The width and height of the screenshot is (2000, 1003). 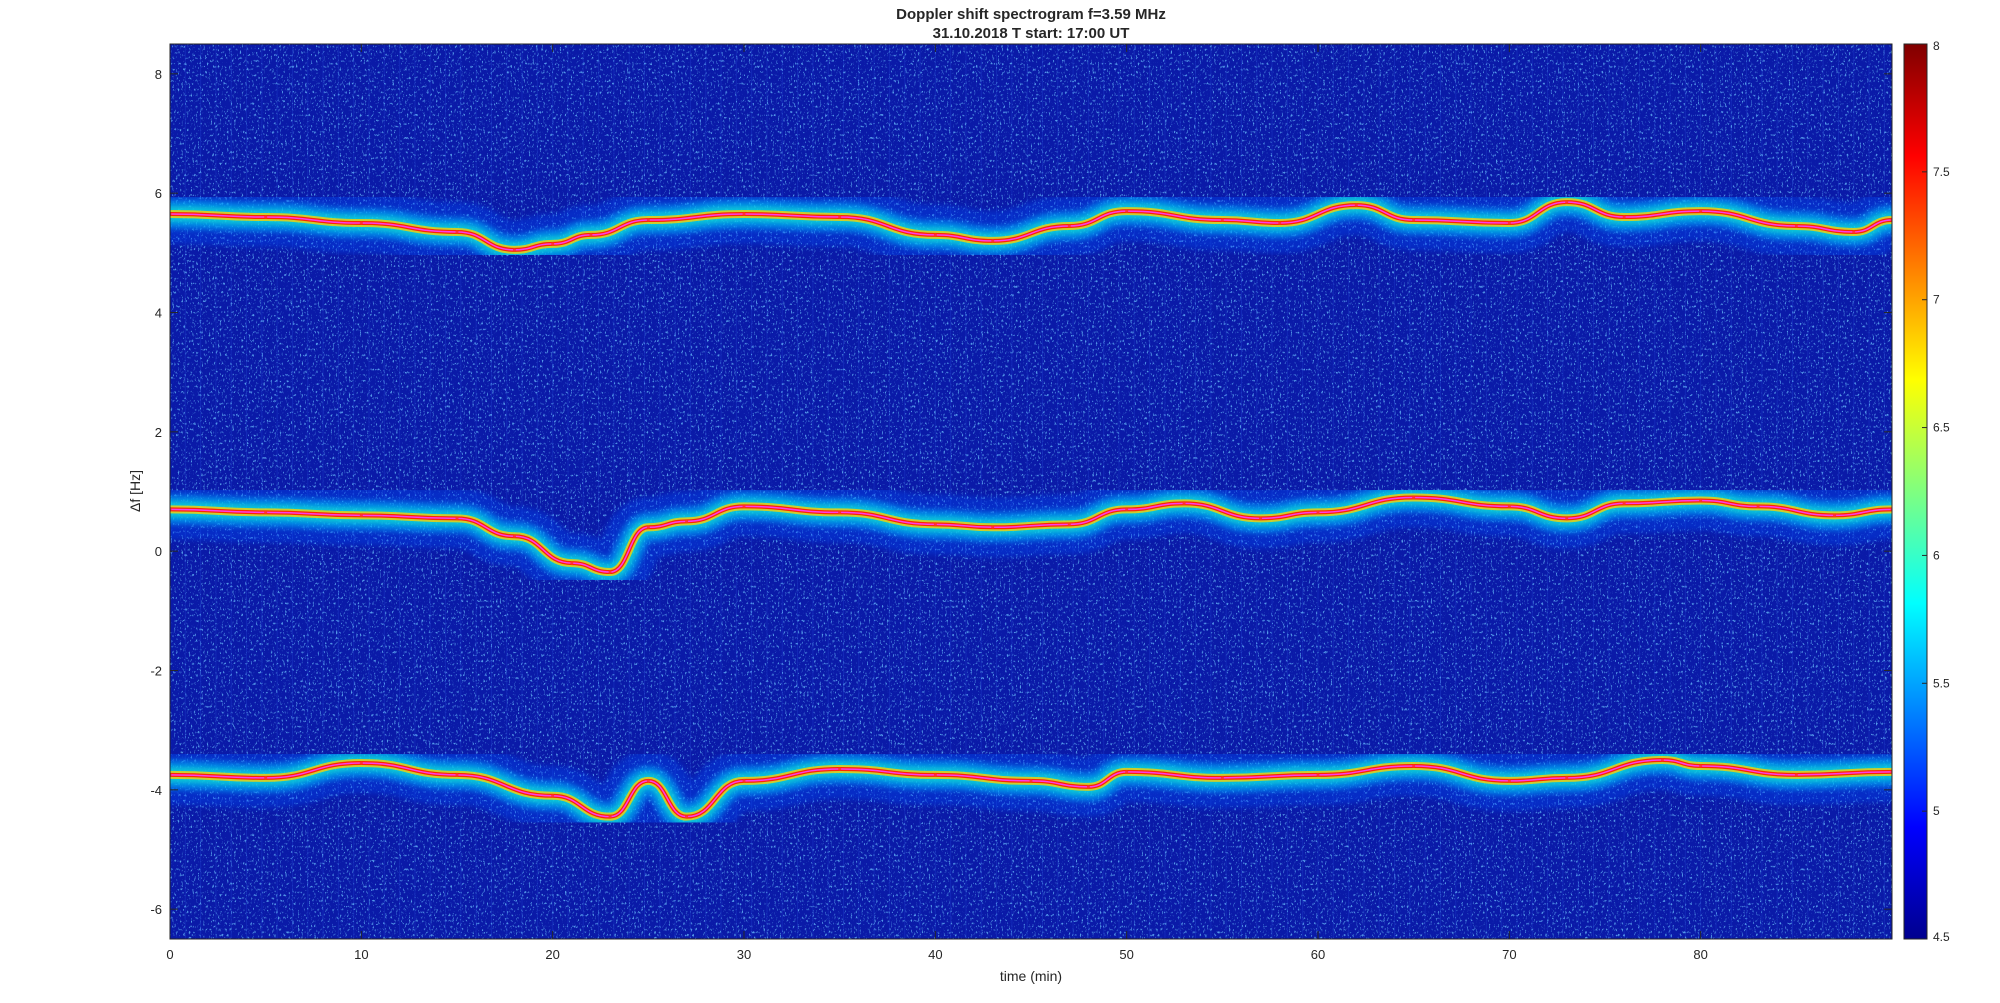 I want to click on y-tick-label: -4, so click(x=156, y=790).